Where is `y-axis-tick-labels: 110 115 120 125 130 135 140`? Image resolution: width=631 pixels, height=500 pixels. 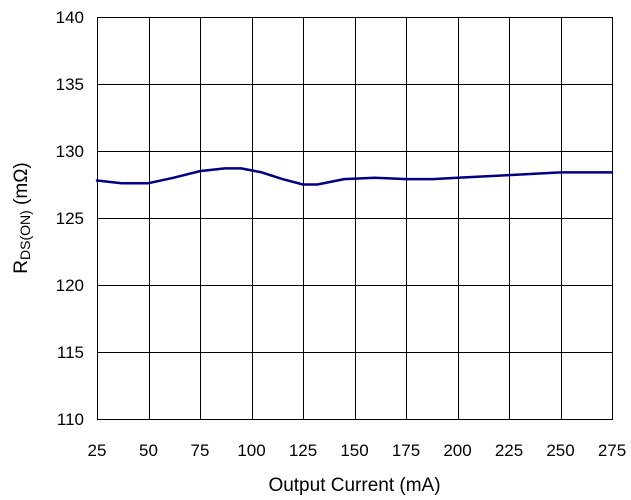
y-axis-tick-labels: 110 115 120 125 130 135 140 is located at coordinates (70, 218).